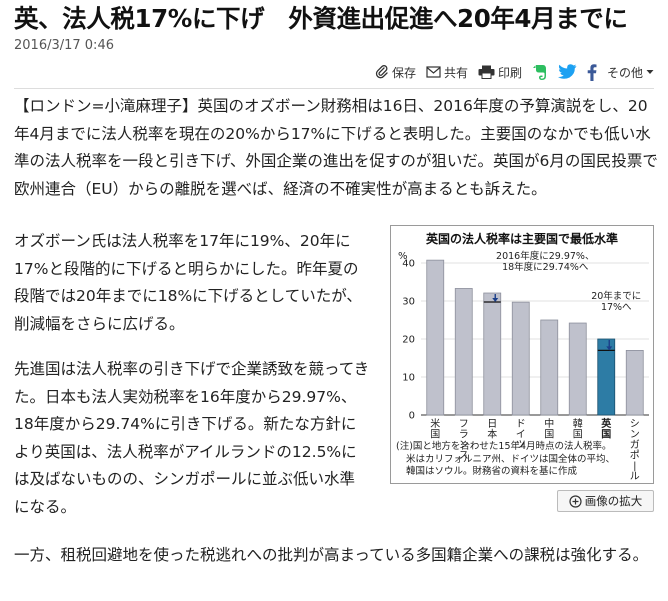  Describe the element at coordinates (408, 302) in the screenshot. I see `y-tick-label: 30` at that location.